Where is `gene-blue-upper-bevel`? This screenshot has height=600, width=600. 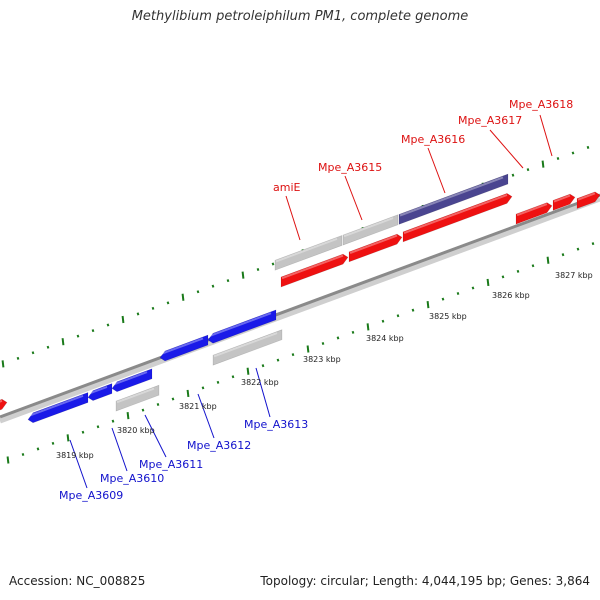
gene-blue-upper-bevel is located at coordinates (240, 325).